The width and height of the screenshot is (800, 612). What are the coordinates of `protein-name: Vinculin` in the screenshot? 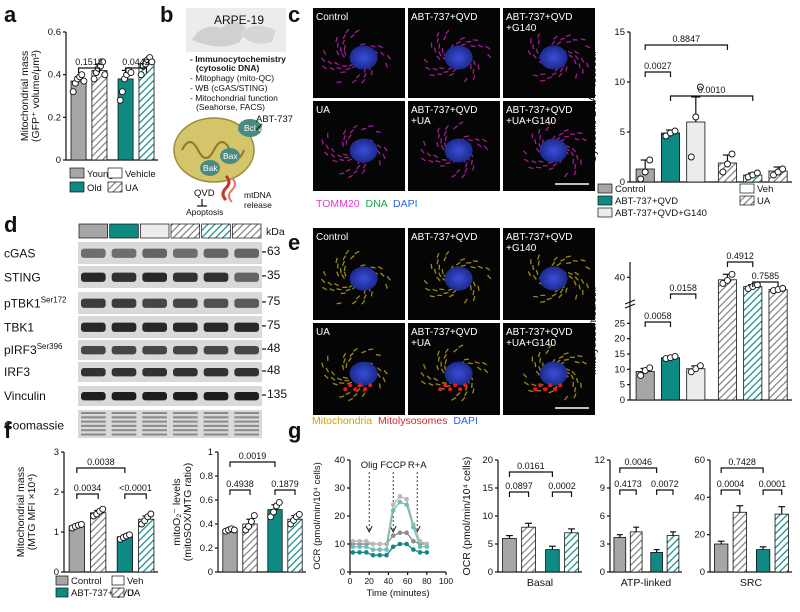 It's located at (25, 396).